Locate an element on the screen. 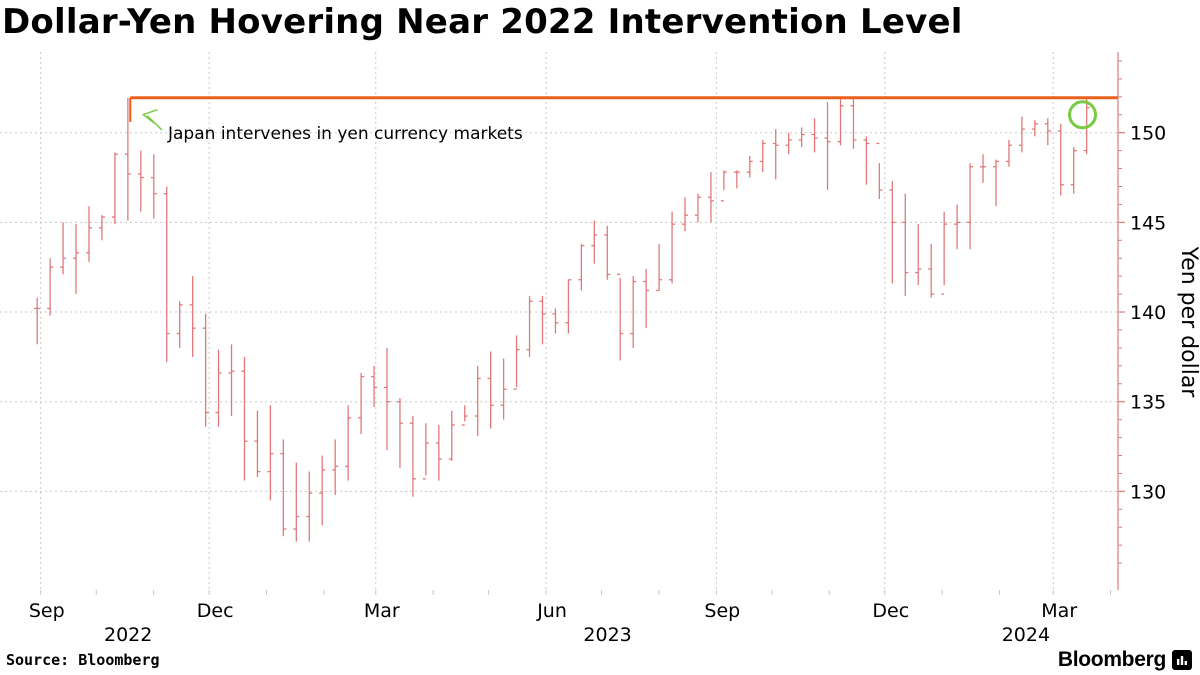 The image size is (1200, 675). y-axis-label: Yen per dollar is located at coordinates (1188, 322).